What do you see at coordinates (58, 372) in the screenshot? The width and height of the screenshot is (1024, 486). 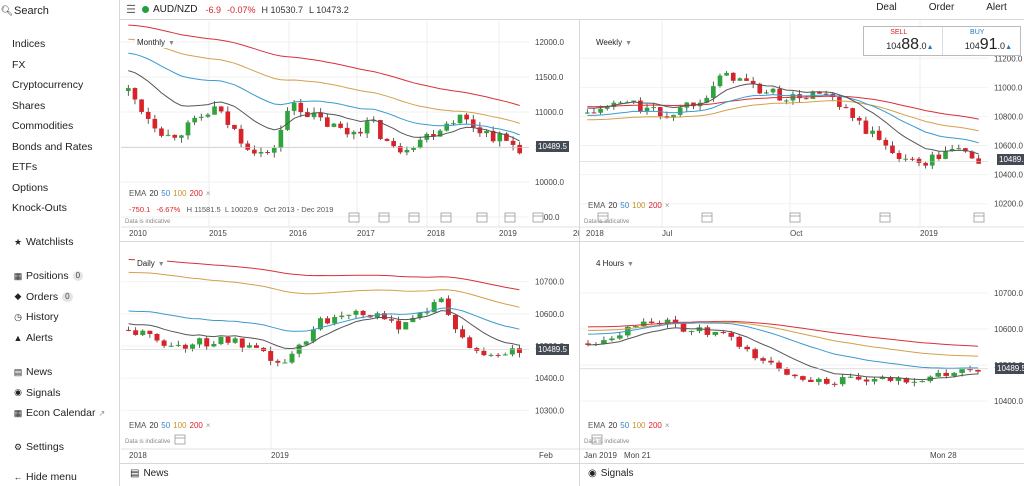 I see `nav-news: ▤ News` at bounding box center [58, 372].